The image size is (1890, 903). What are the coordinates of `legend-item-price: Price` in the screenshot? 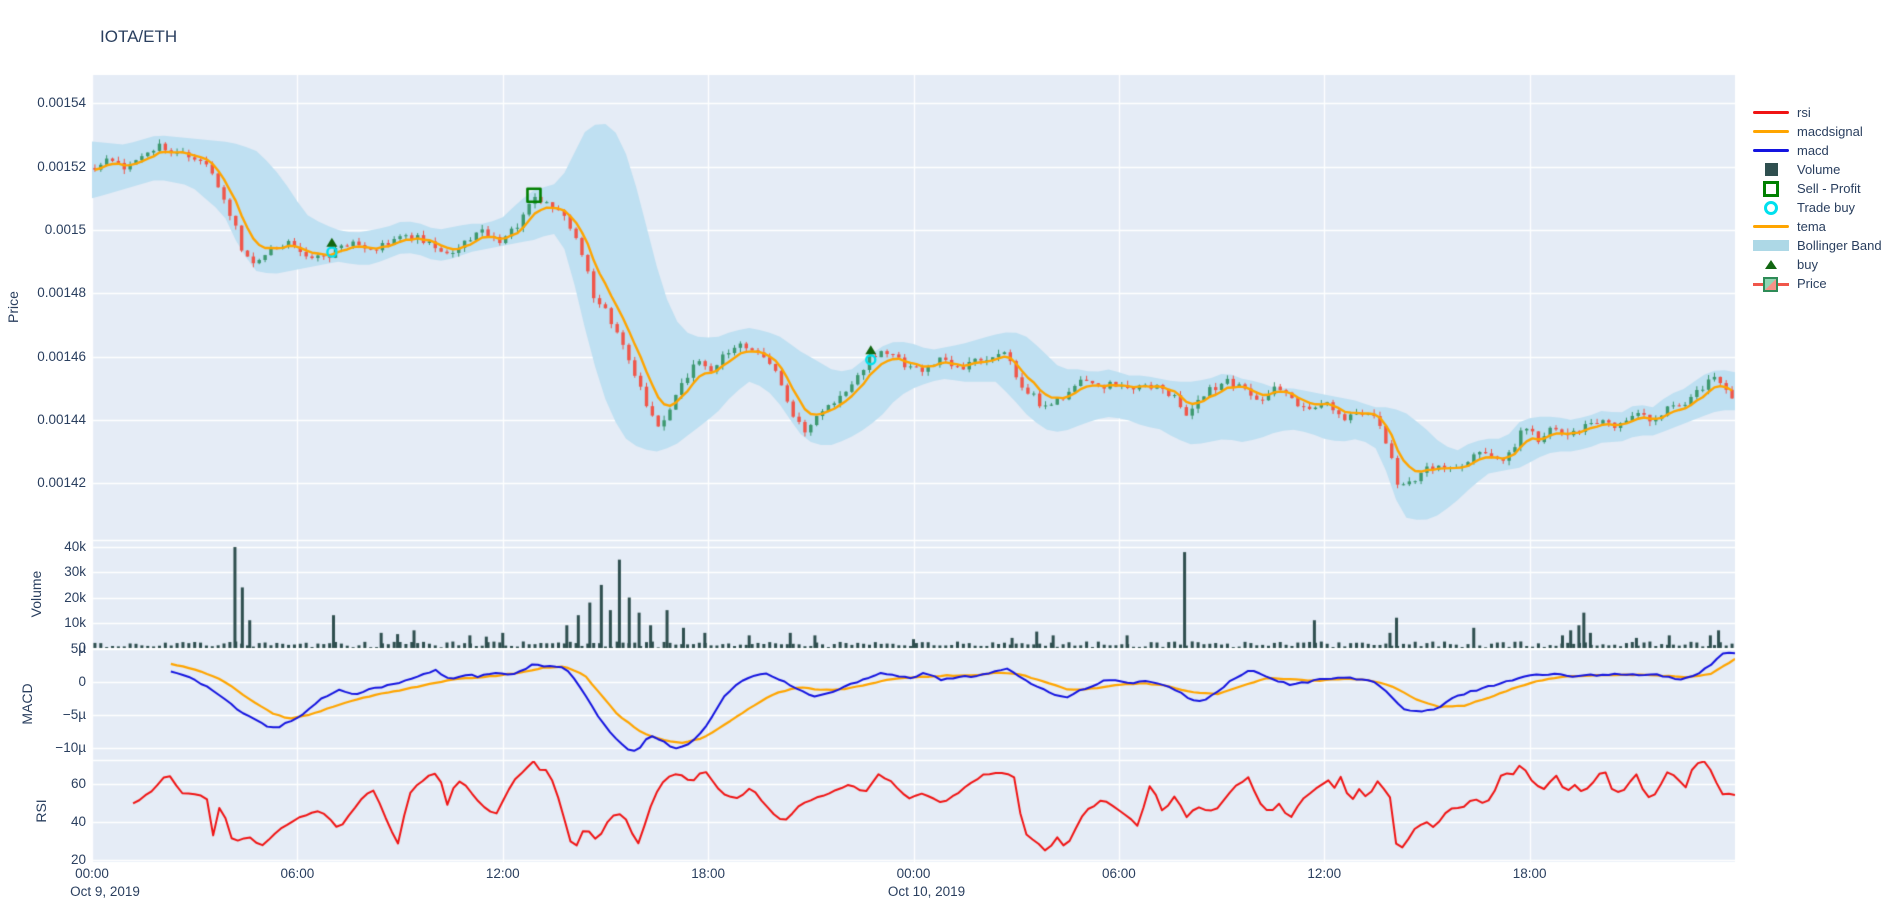 It's located at (1816, 283).